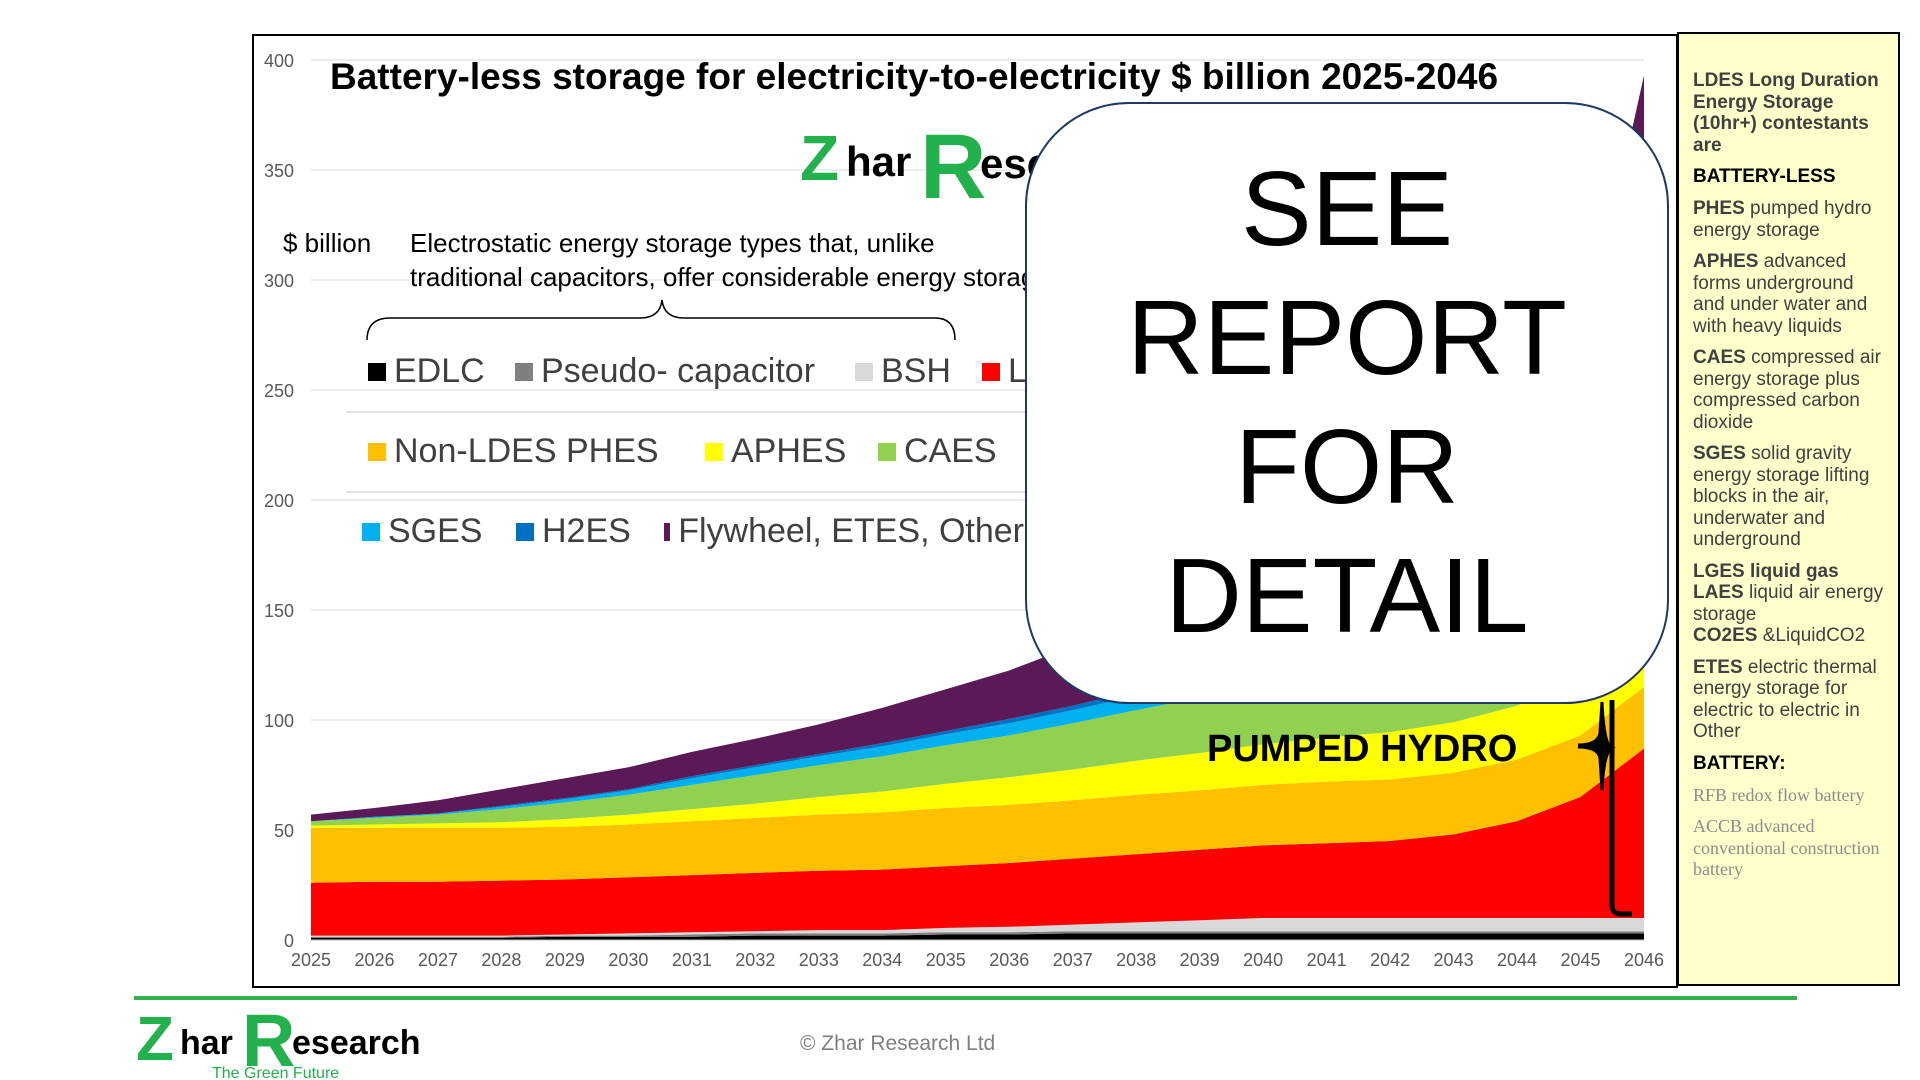  I want to click on sidebar-heading-battery-less: BATTERY-LESS, so click(1764, 176).